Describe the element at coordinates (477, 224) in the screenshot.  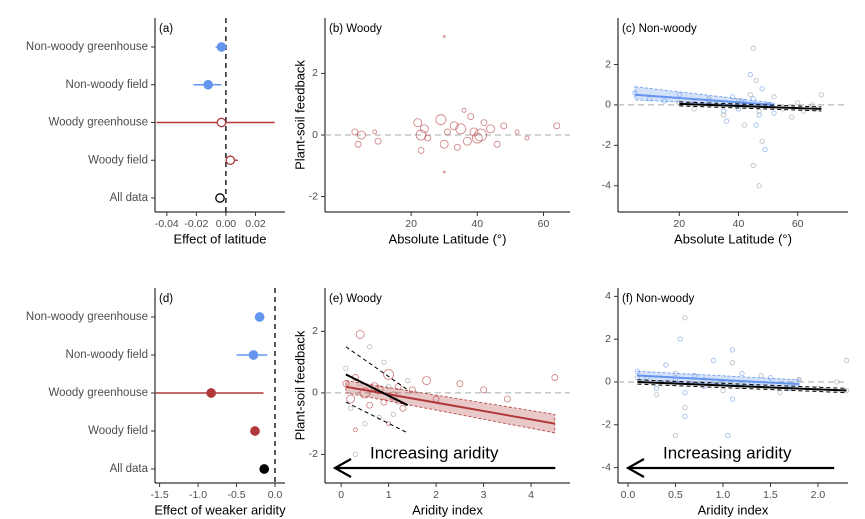
I see `x-tick-label: 40` at that location.